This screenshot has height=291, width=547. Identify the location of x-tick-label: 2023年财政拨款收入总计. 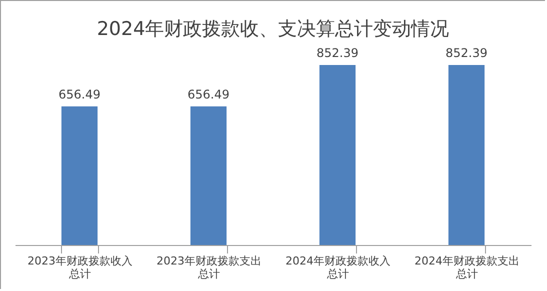
(80, 267).